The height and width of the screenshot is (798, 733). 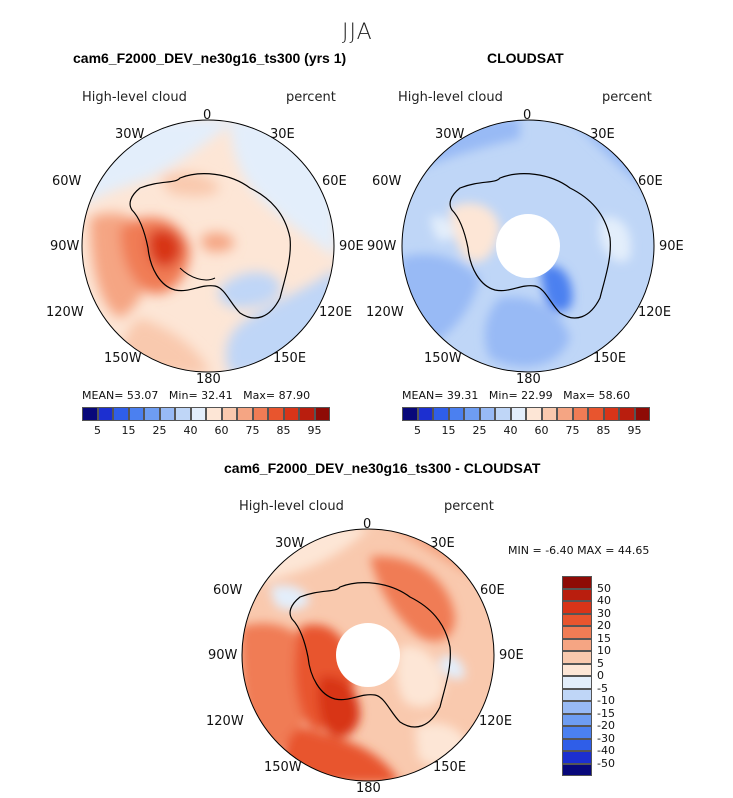 What do you see at coordinates (650, 181) in the screenshot?
I see `obs-lon-60e: 60E` at bounding box center [650, 181].